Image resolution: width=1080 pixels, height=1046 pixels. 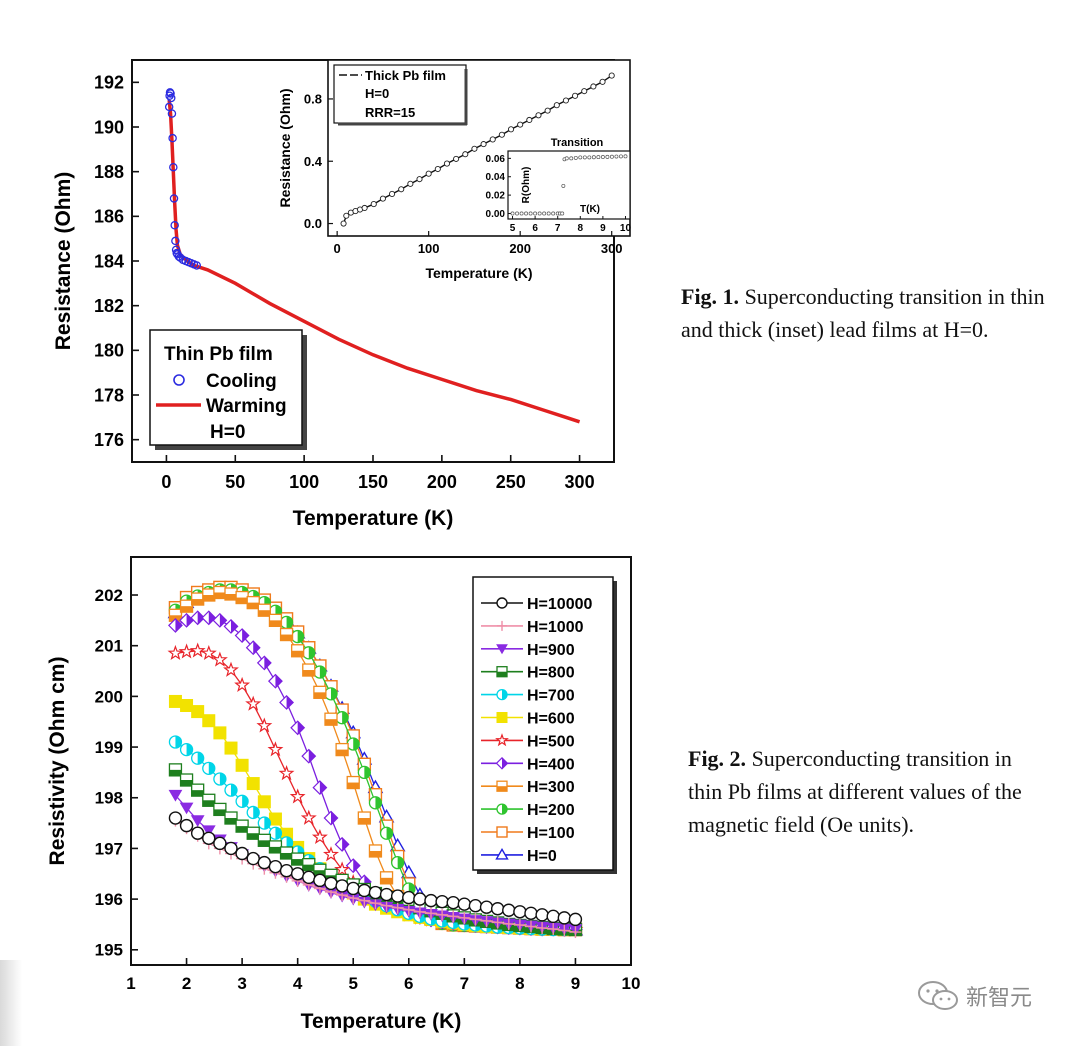 What do you see at coordinates (313, 98) in the screenshot?
I see `inset-y-tick-label: 0.8` at bounding box center [313, 98].